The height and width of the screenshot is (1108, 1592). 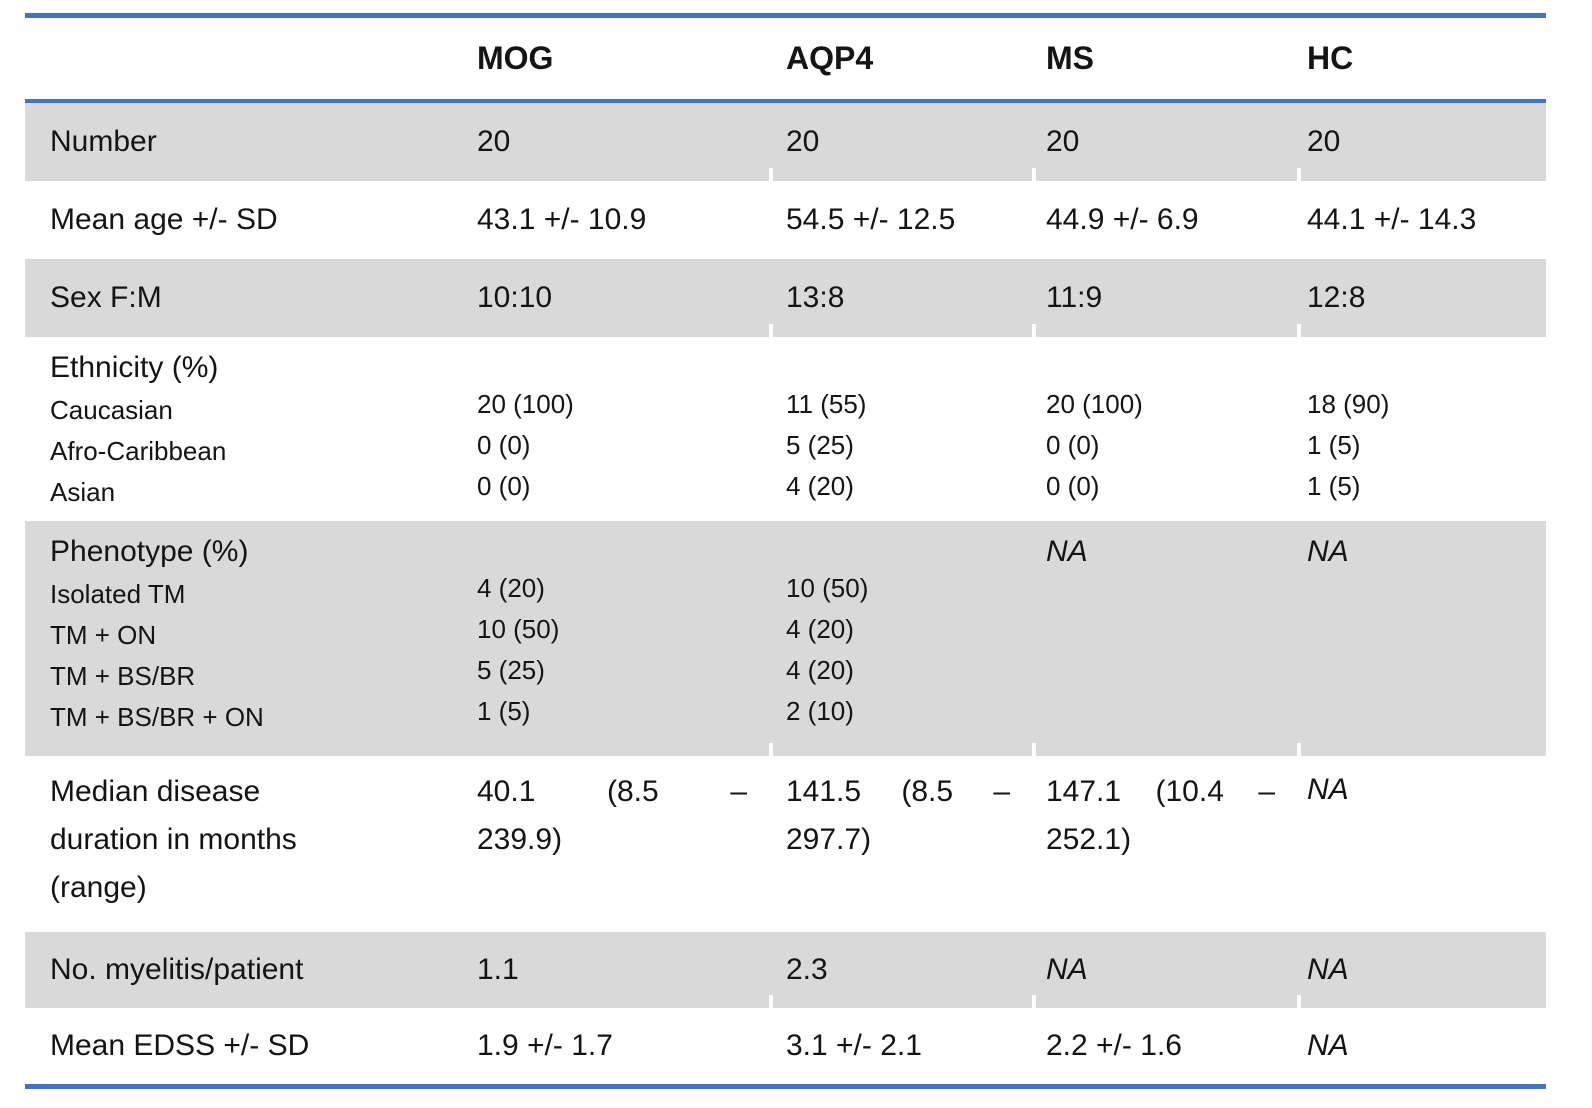 What do you see at coordinates (103, 635) in the screenshot?
I see `phenotype-sublabel: TM + ON` at bounding box center [103, 635].